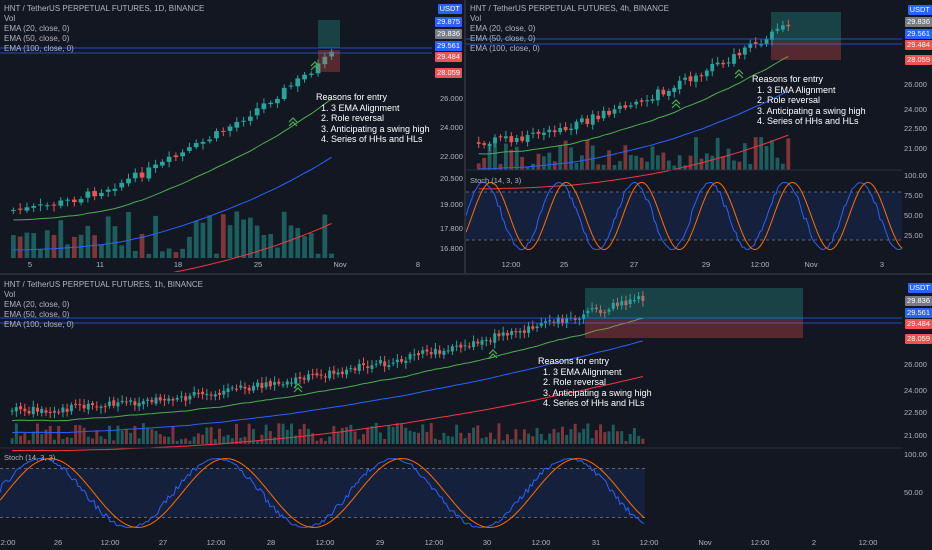 The image size is (932, 550). I want to click on daily-x-label: 8, so click(418, 264).